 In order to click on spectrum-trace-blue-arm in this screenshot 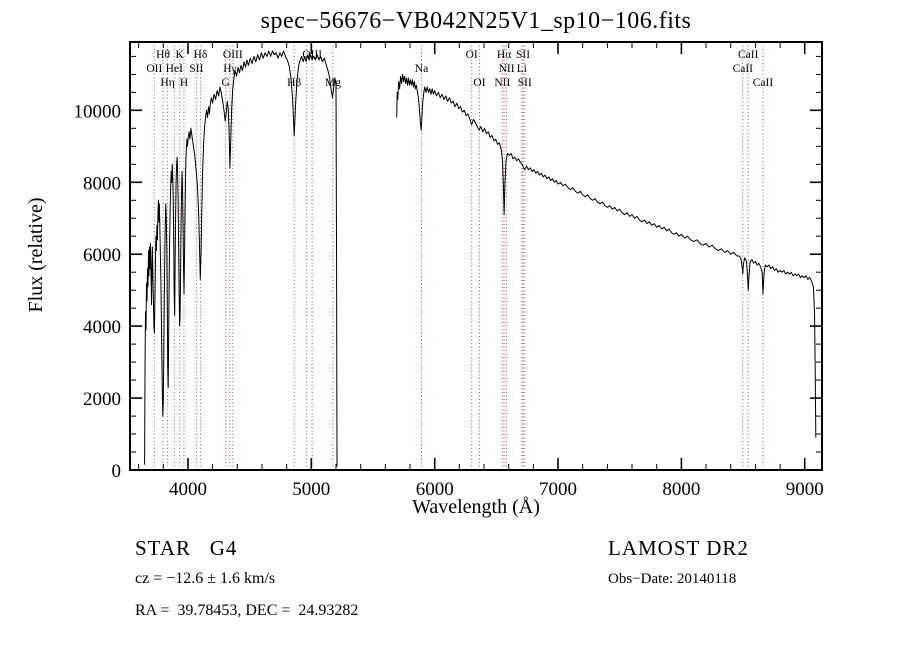, I will do `click(241, 258)`.